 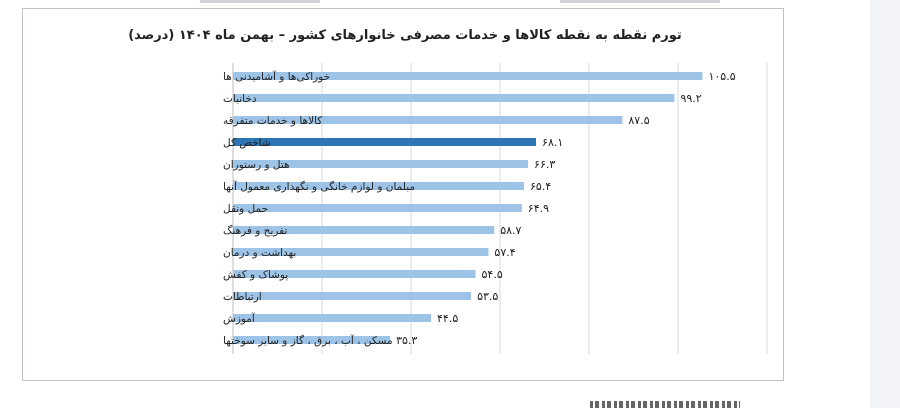 I want to click on value-label: ۶۶.۳, so click(x=544, y=164).